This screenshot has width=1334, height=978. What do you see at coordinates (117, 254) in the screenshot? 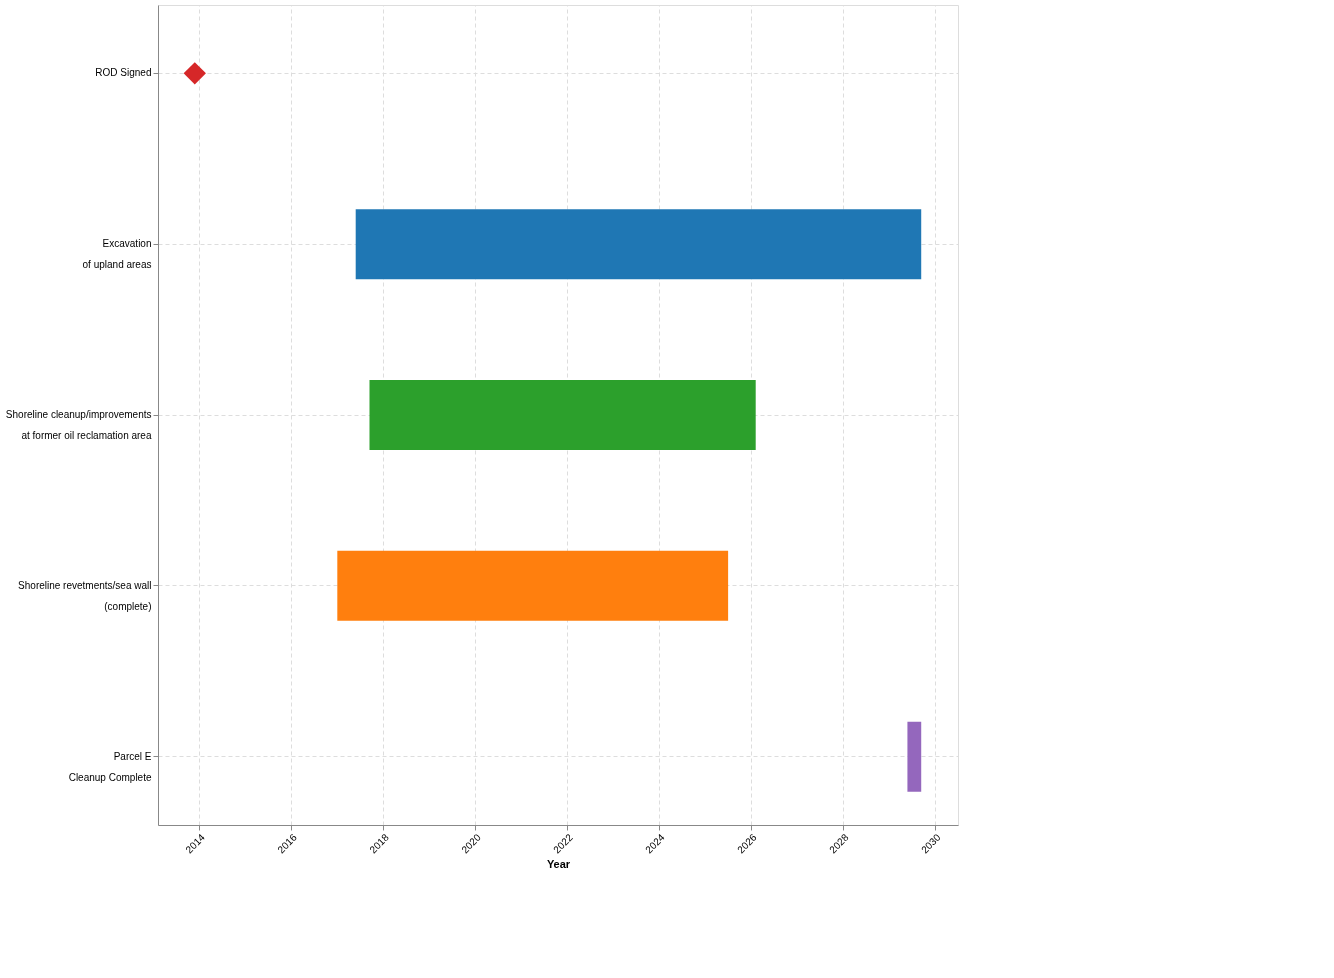
I see `y-tick-label: Excavation of upland areas` at bounding box center [117, 254].